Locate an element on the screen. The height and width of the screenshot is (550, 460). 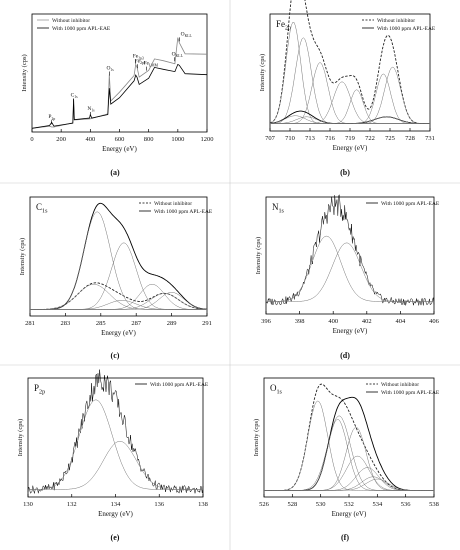
x-tick-label: 800 is located at coordinates (149, 139).